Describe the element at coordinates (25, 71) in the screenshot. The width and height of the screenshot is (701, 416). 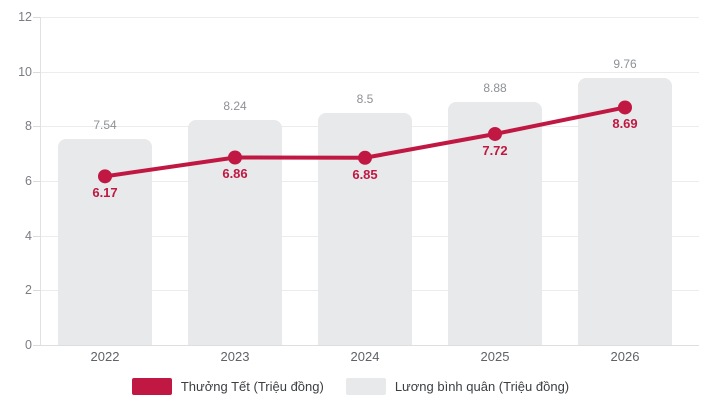
I see `y-tick-label: 10` at that location.